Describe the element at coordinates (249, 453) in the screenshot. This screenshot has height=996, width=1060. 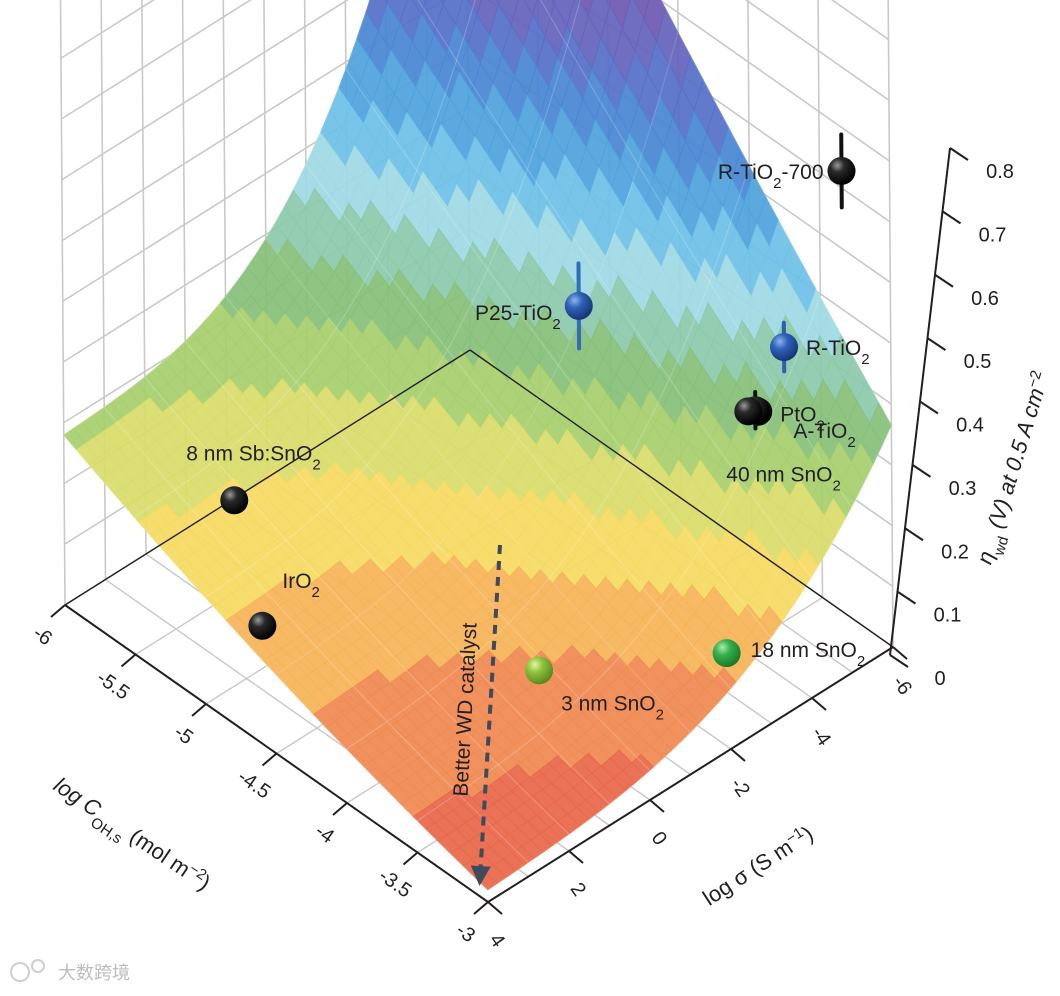
I see `point-label-text: 8 nm Sb:SnO` at that location.